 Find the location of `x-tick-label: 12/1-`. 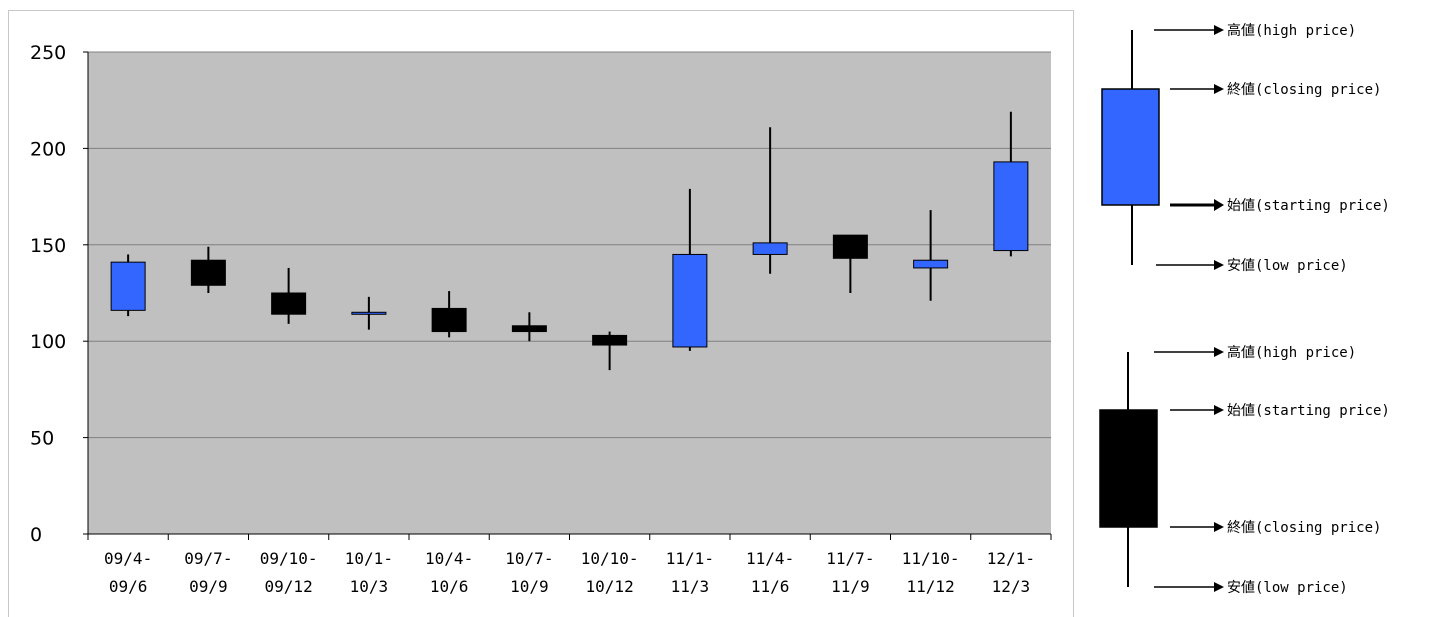

x-tick-label: 12/1- is located at coordinates (1011, 558).